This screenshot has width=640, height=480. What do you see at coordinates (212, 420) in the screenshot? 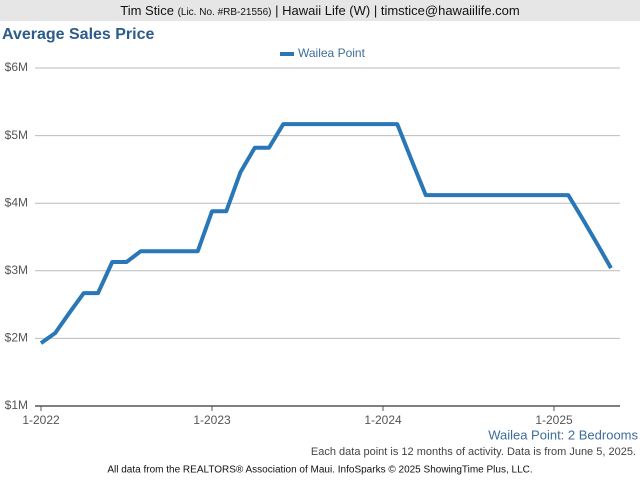
I see `x-tick-label: 1-2023` at bounding box center [212, 420].